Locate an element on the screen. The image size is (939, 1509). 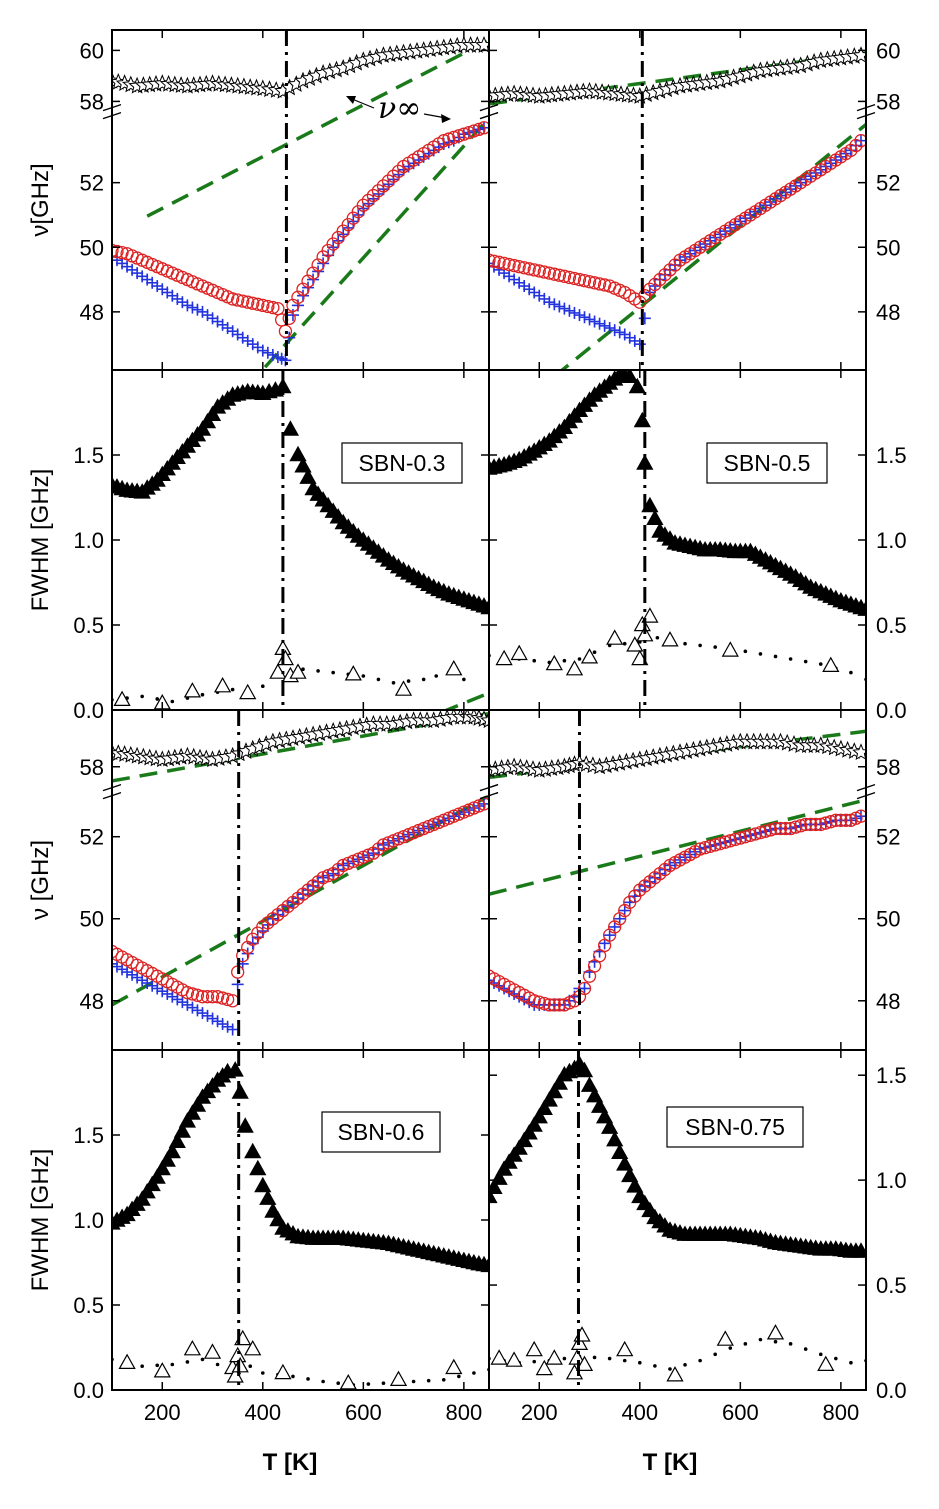
ytick-label-fwhm-sbn05: 0.0 is located at coordinates (891, 710).